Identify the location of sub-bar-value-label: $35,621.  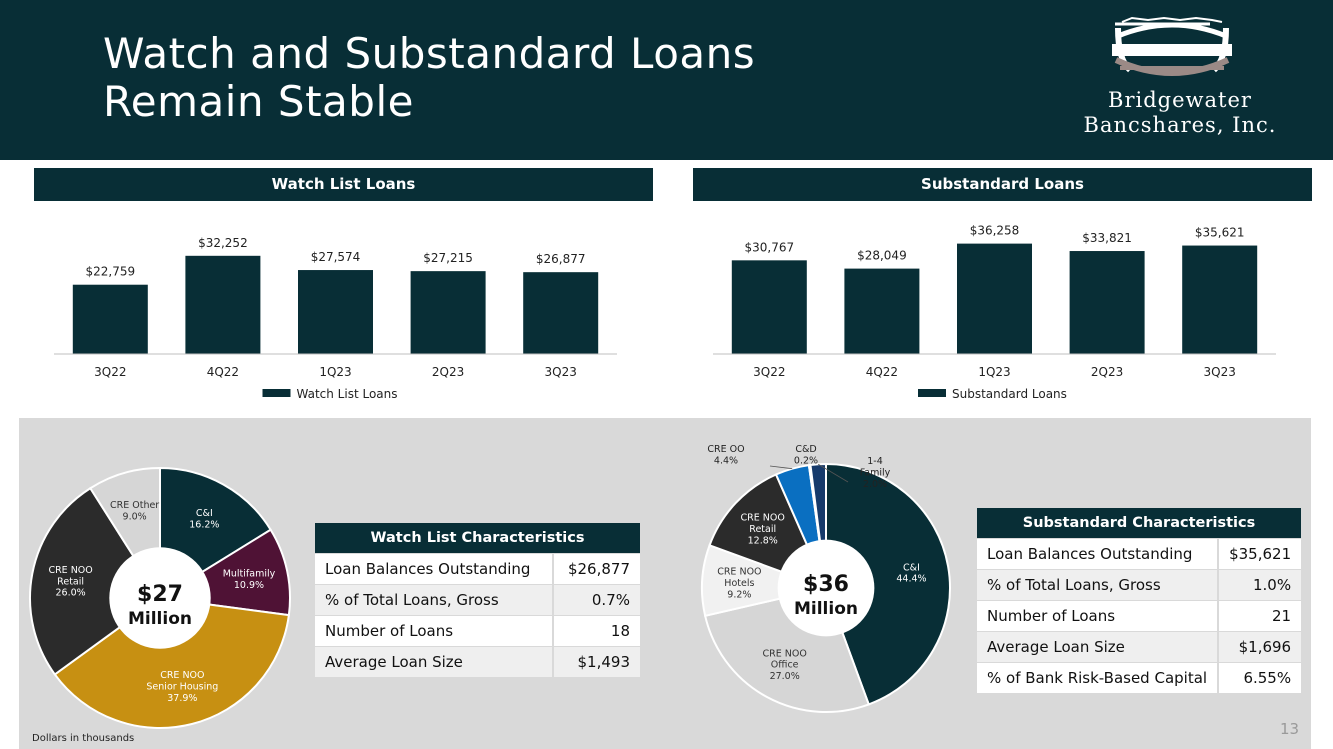
(1220, 233).